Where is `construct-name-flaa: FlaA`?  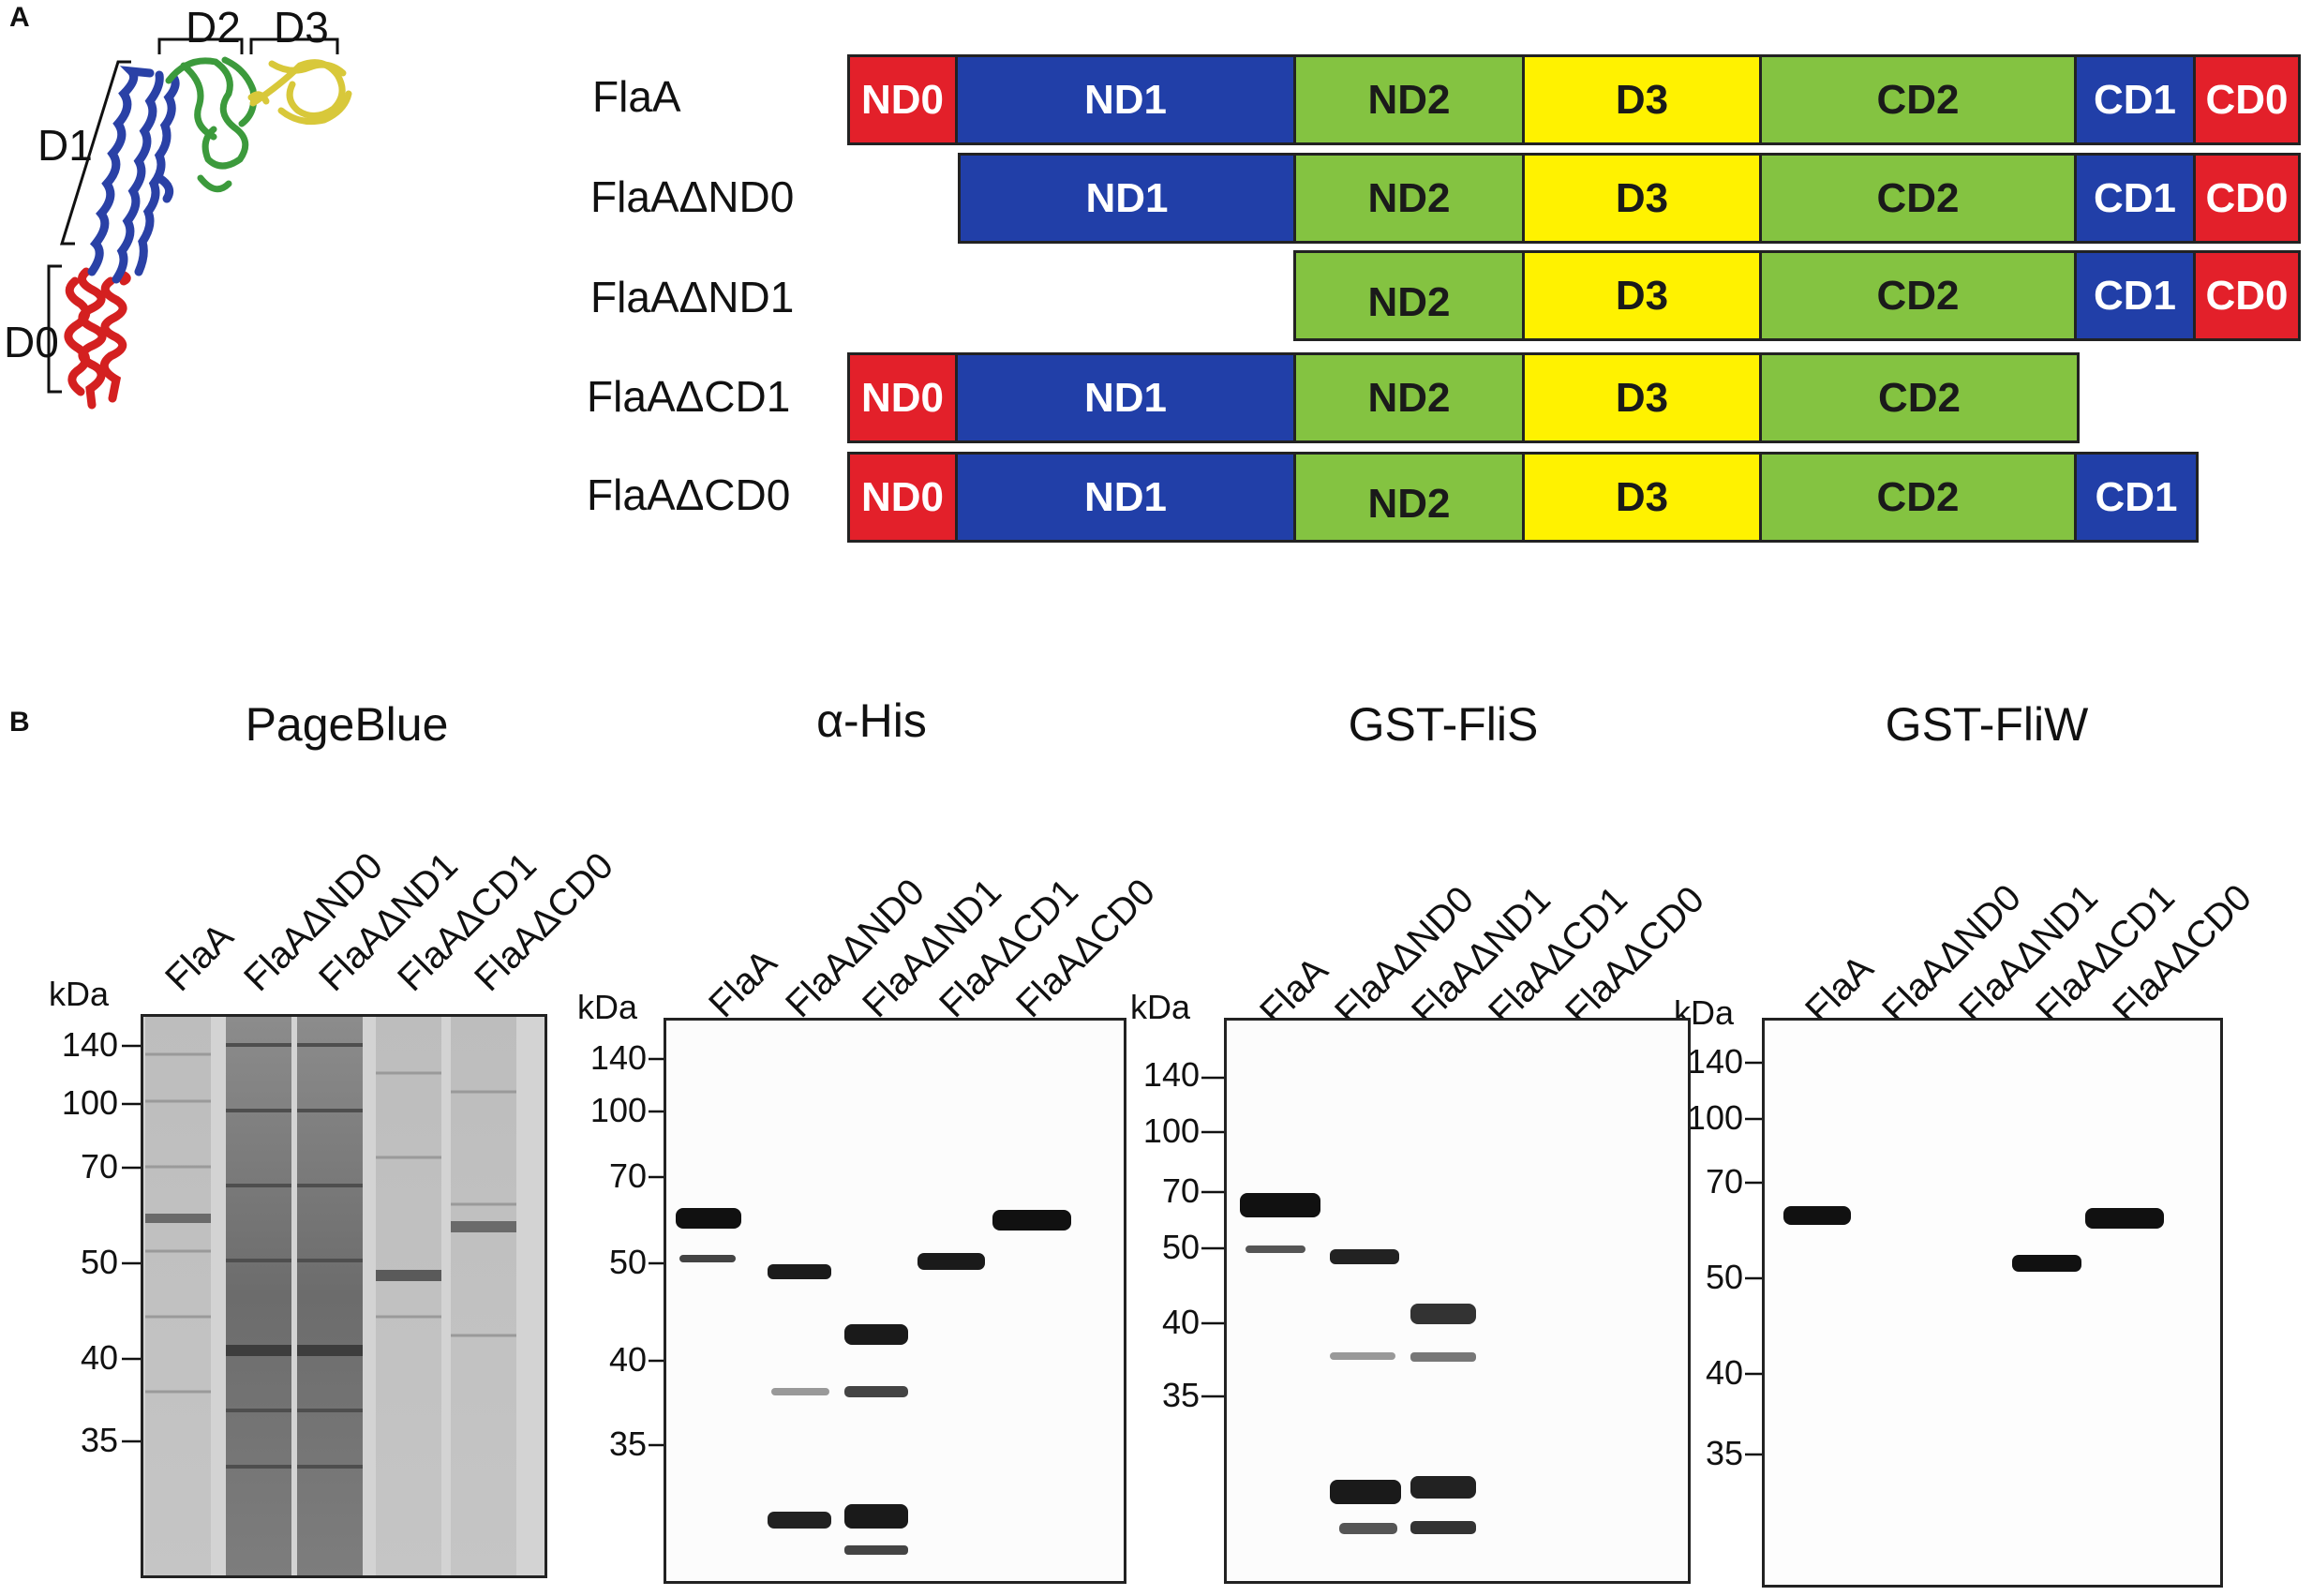 construct-name-flaa: FlaA is located at coordinates (636, 96).